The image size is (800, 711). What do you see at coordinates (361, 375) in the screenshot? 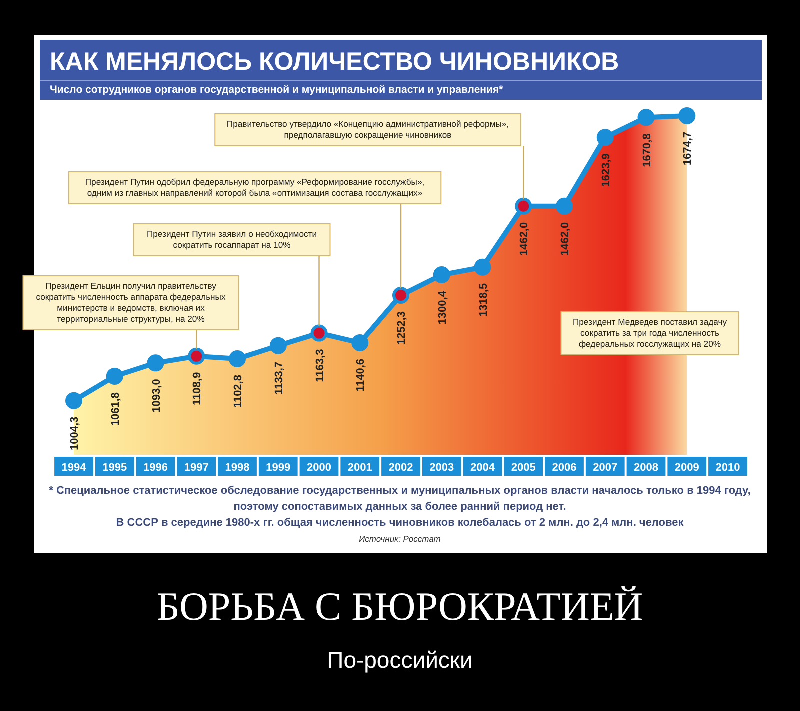
I see `data-label: 1140,6` at bounding box center [361, 375].